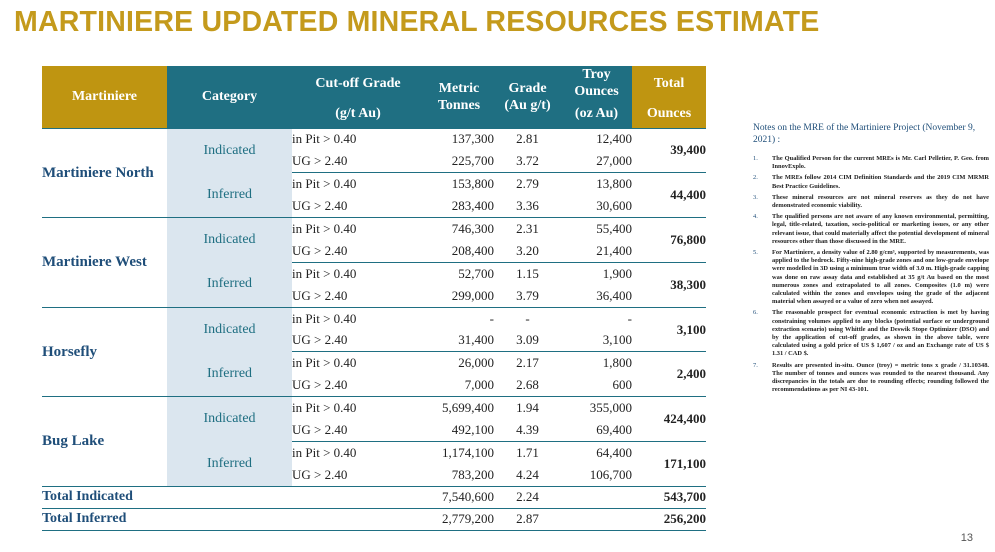  I want to click on tonnes-cell: 283,400, so click(472, 206).